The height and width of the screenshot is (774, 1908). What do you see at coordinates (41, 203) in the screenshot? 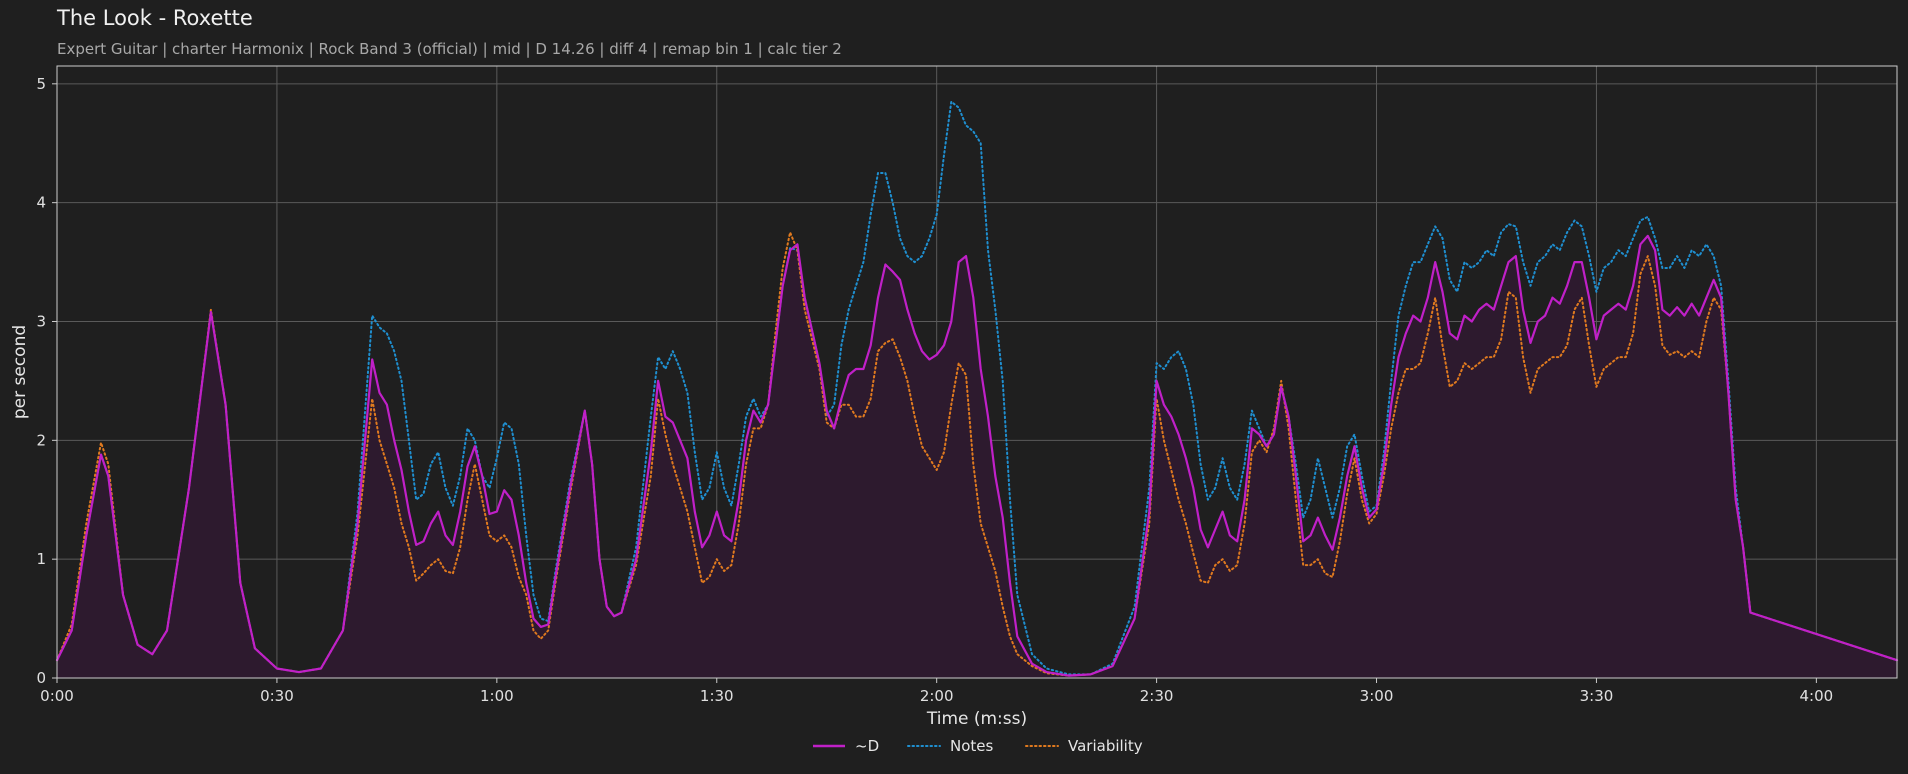
I see `y-tick-label: 4` at bounding box center [41, 203].